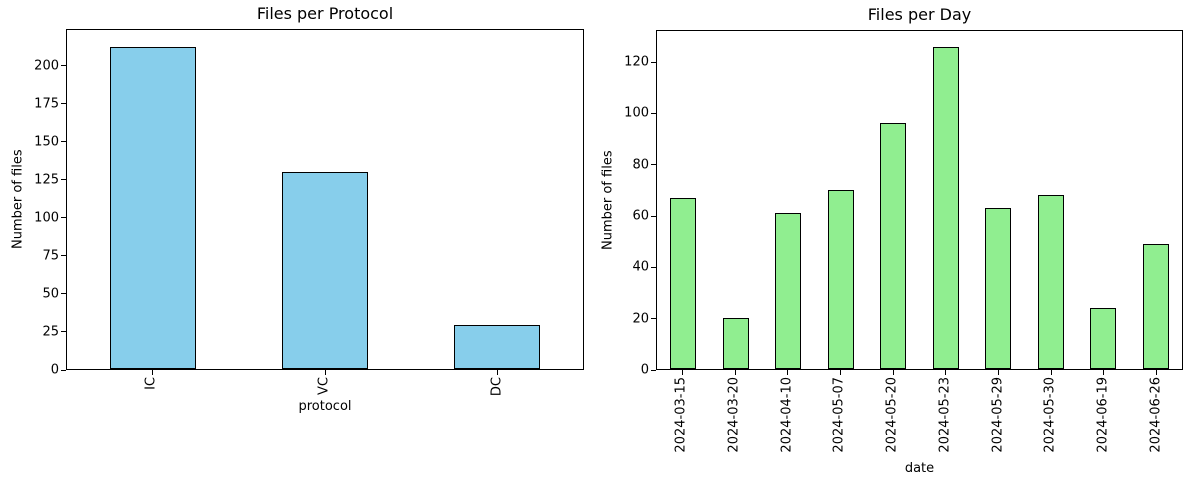  I want to click on y-tick-label: 60, so click(640, 216).